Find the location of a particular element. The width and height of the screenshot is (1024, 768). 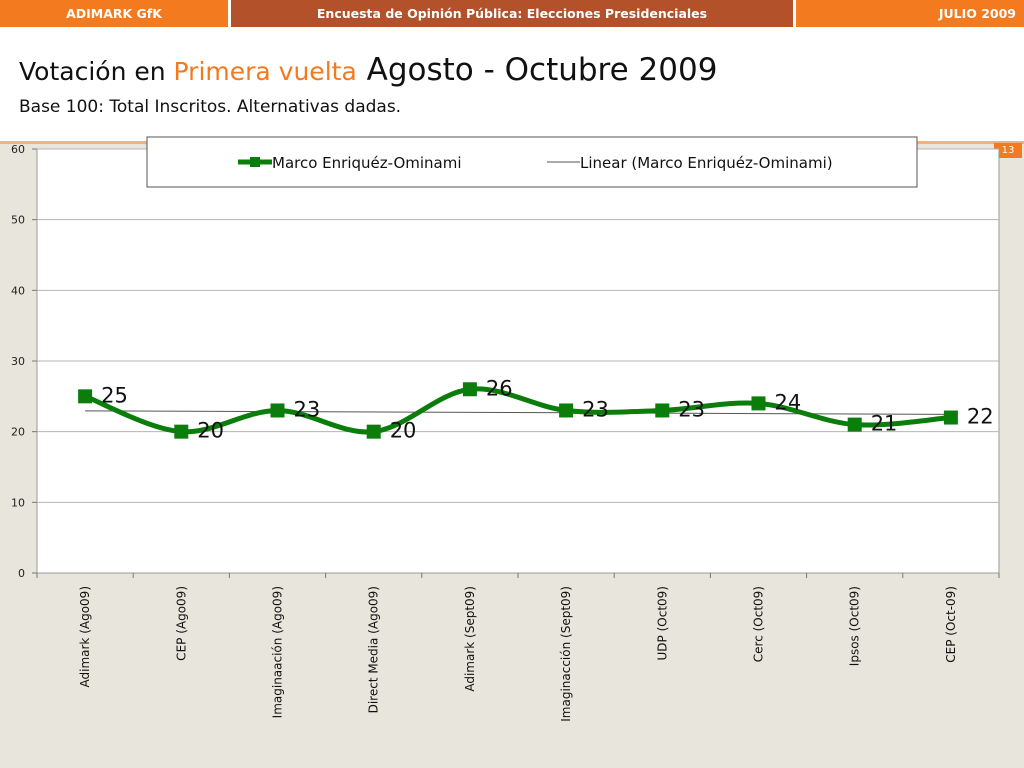

y-tick-label: 10 is located at coordinates (18, 502).